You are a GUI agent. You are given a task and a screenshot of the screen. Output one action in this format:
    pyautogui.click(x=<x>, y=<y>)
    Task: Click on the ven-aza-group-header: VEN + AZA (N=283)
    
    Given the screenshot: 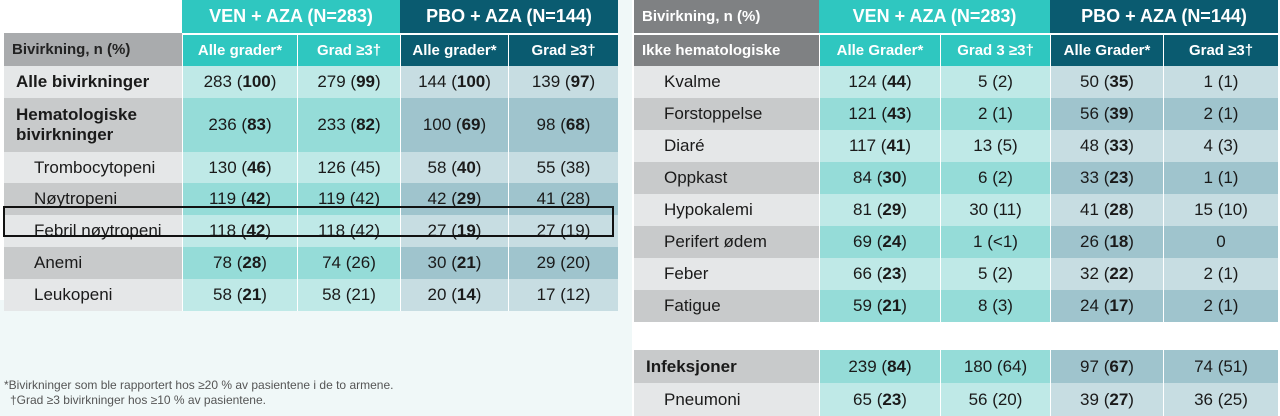 What is the action you would take?
    pyautogui.click(x=291, y=16)
    